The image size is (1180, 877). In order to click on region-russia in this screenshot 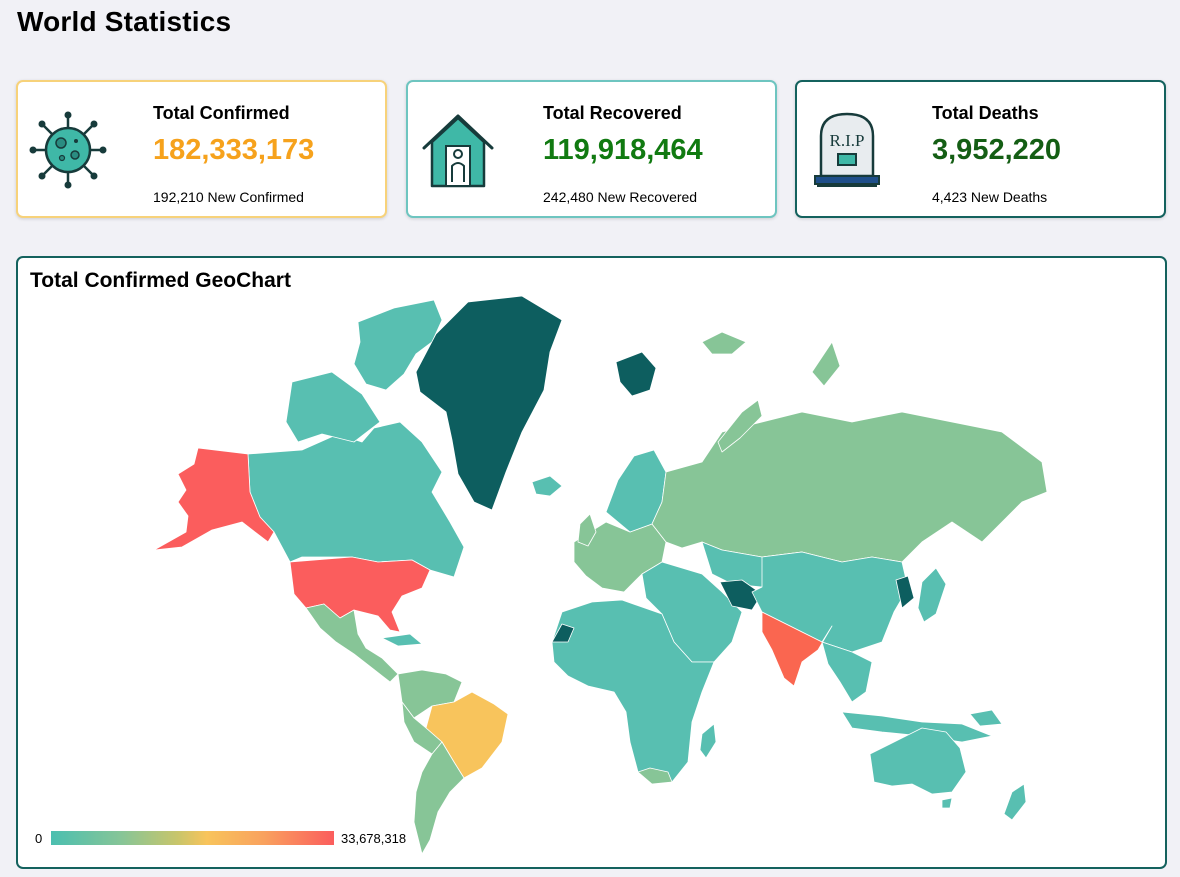, I will do `click(849, 487)`.